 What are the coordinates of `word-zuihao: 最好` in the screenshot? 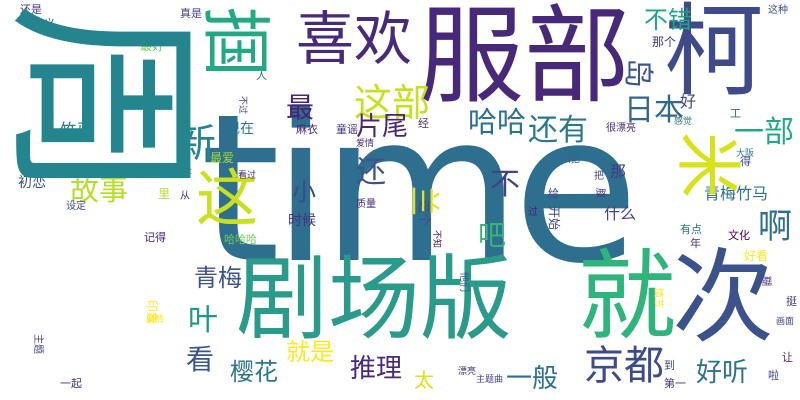 It's located at (152, 46).